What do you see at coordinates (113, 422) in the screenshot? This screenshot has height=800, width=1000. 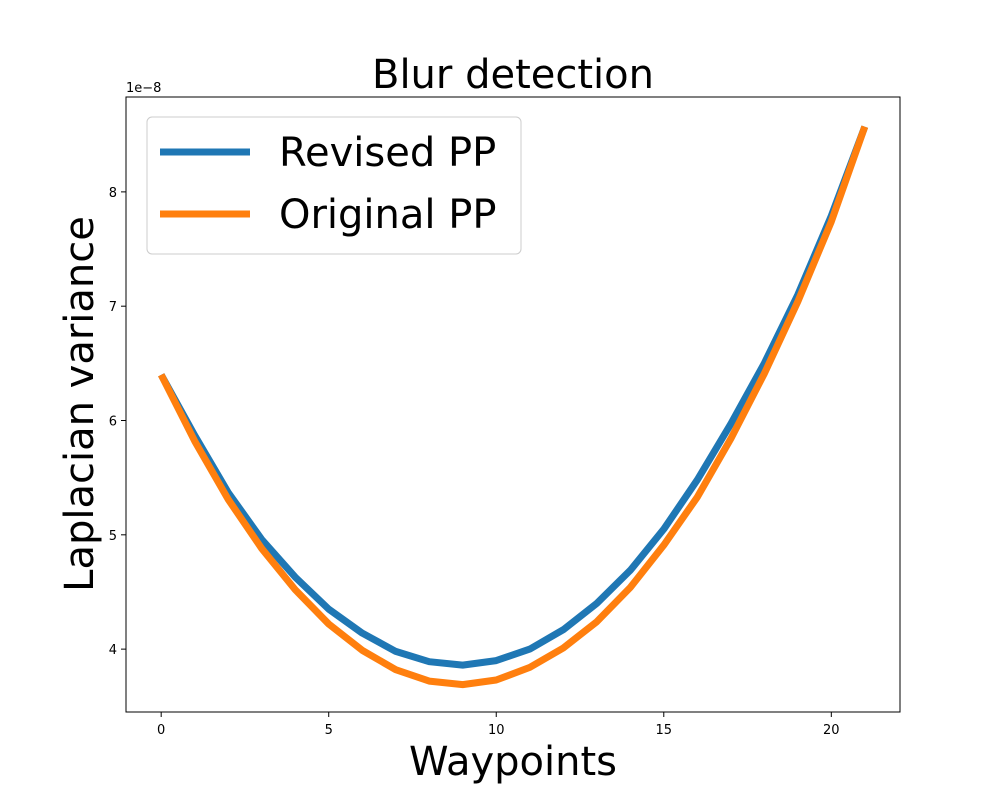 I see `y-tick-label: 6` at bounding box center [113, 422].